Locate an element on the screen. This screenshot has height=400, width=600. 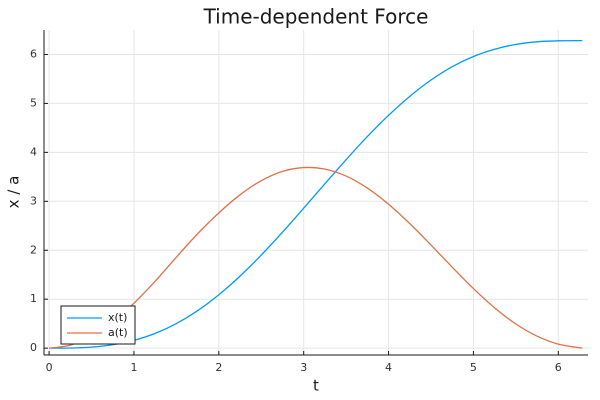
y-tick-label: 3 is located at coordinates (33, 200).